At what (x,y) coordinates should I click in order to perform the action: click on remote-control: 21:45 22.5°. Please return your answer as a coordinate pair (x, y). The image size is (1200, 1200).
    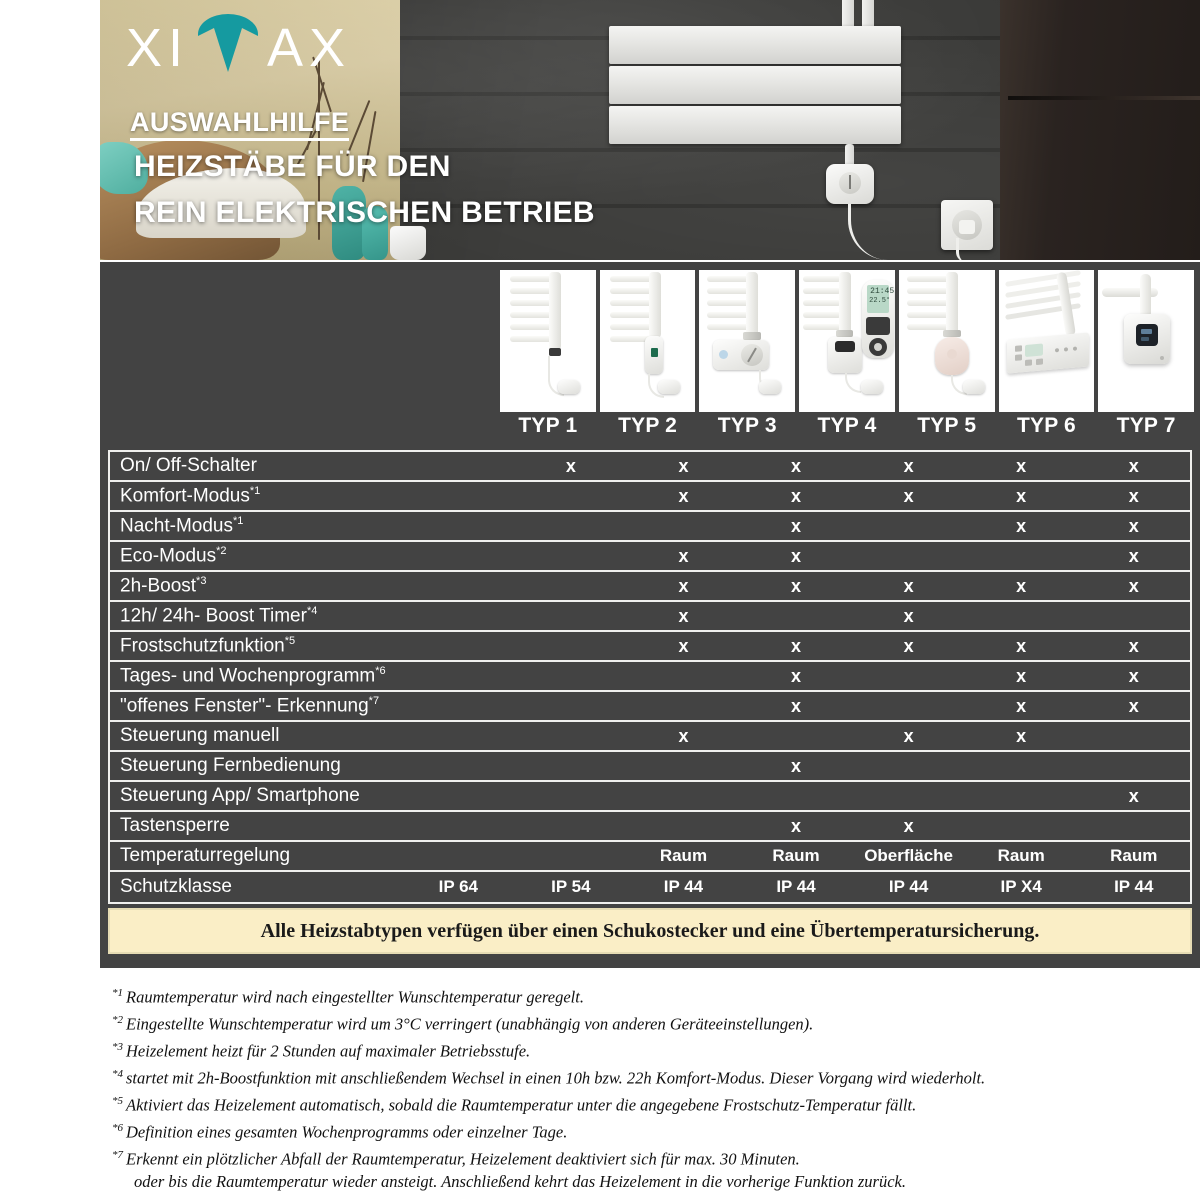
    Looking at the image, I should click on (878, 319).